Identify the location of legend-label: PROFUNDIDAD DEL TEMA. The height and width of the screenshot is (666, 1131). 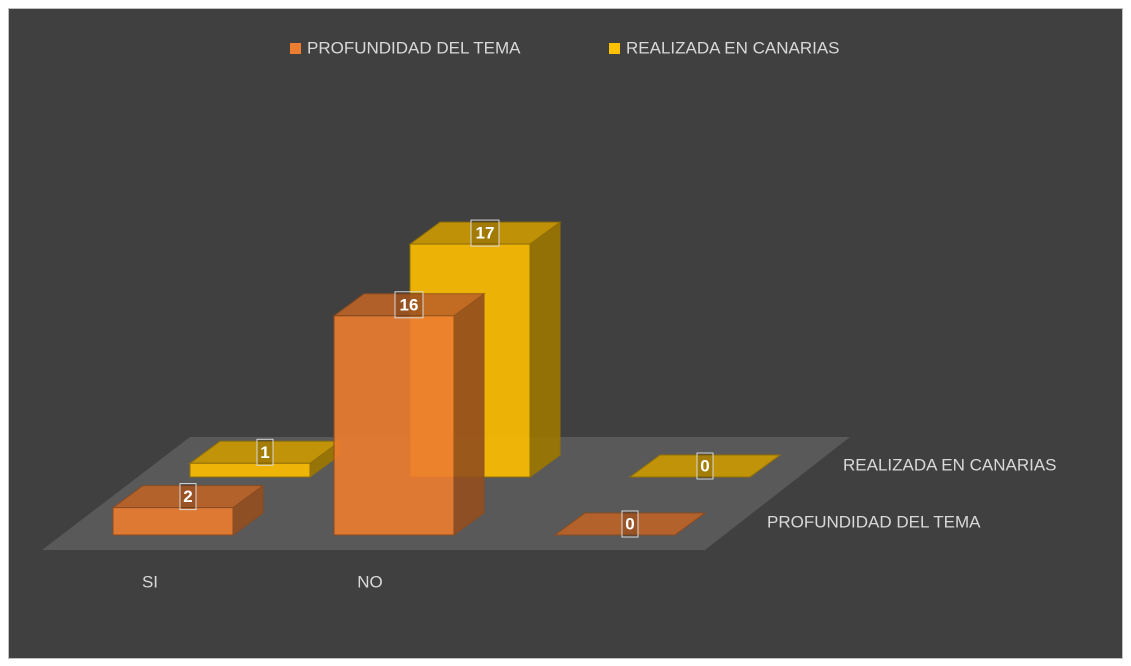
(414, 47).